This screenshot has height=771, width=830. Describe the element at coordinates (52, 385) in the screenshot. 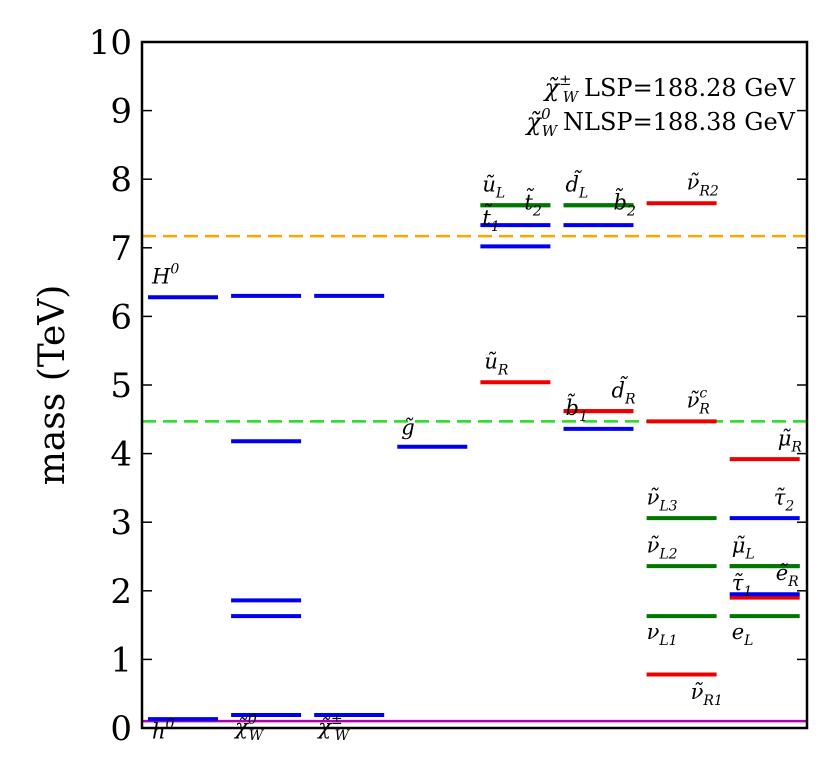

I see `y-axis-title: mass (TeV)` at that location.